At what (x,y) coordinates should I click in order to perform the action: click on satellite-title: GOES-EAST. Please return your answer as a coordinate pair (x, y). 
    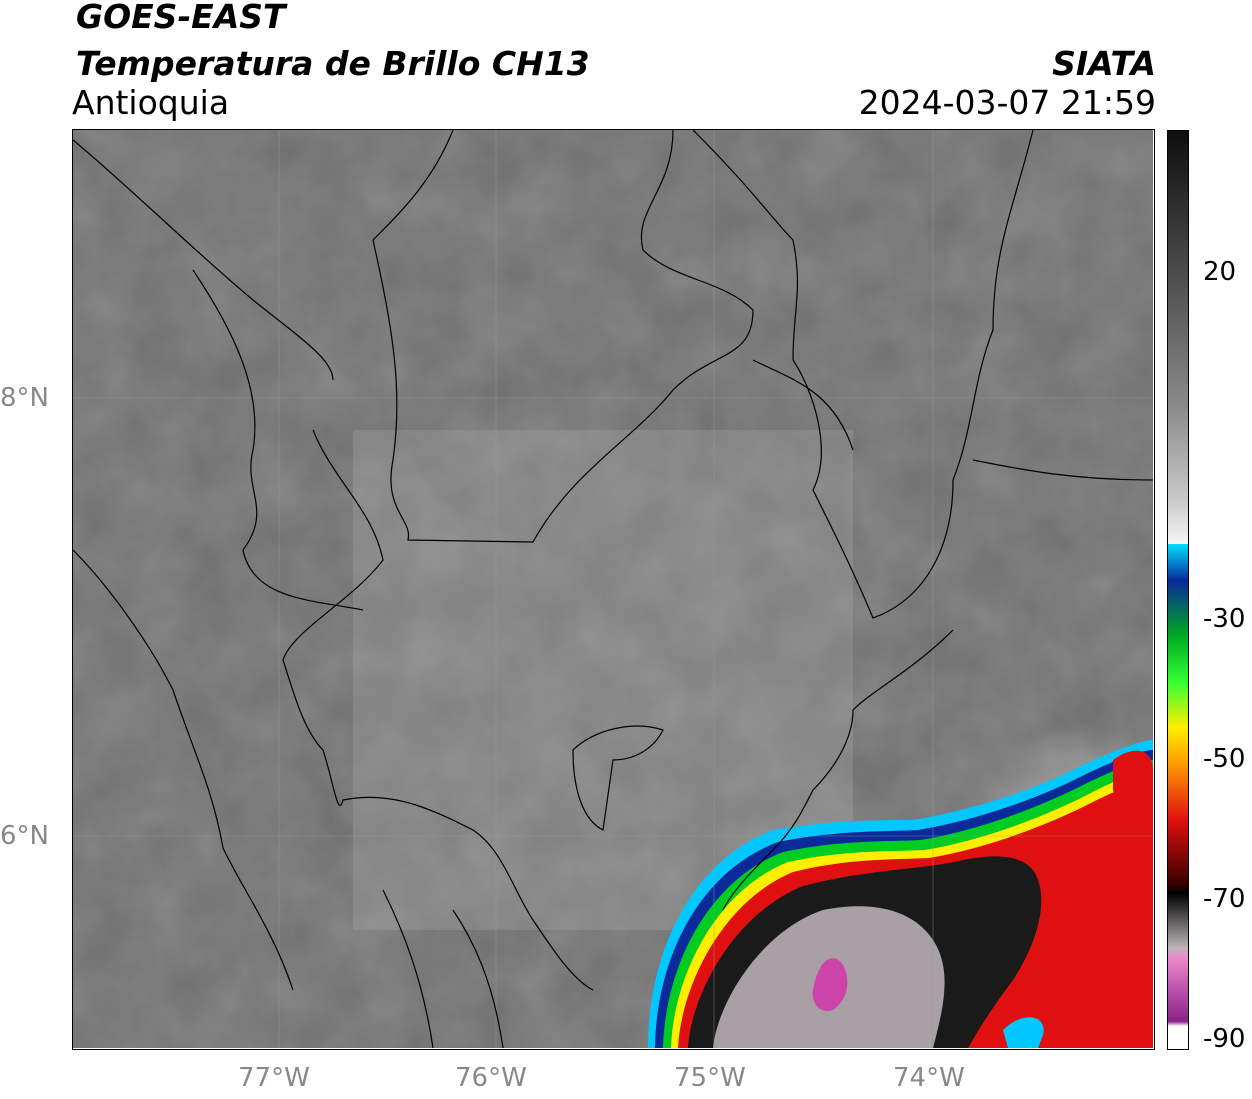
    Looking at the image, I should click on (181, 18).